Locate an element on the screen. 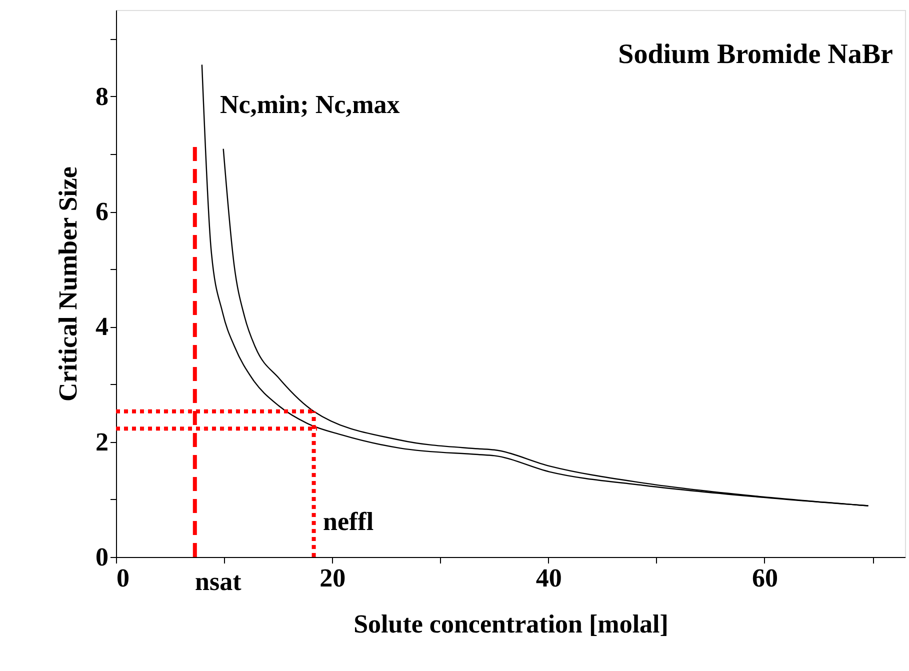 The width and height of the screenshot is (909, 671). y-tick-label: 4 is located at coordinates (102, 327).